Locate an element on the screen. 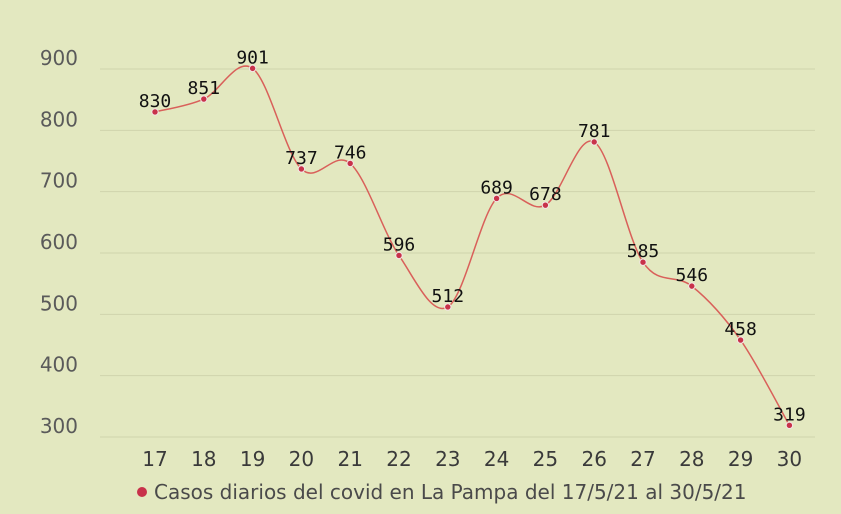 The width and height of the screenshot is (841, 514). data-label: 319 is located at coordinates (789, 414).